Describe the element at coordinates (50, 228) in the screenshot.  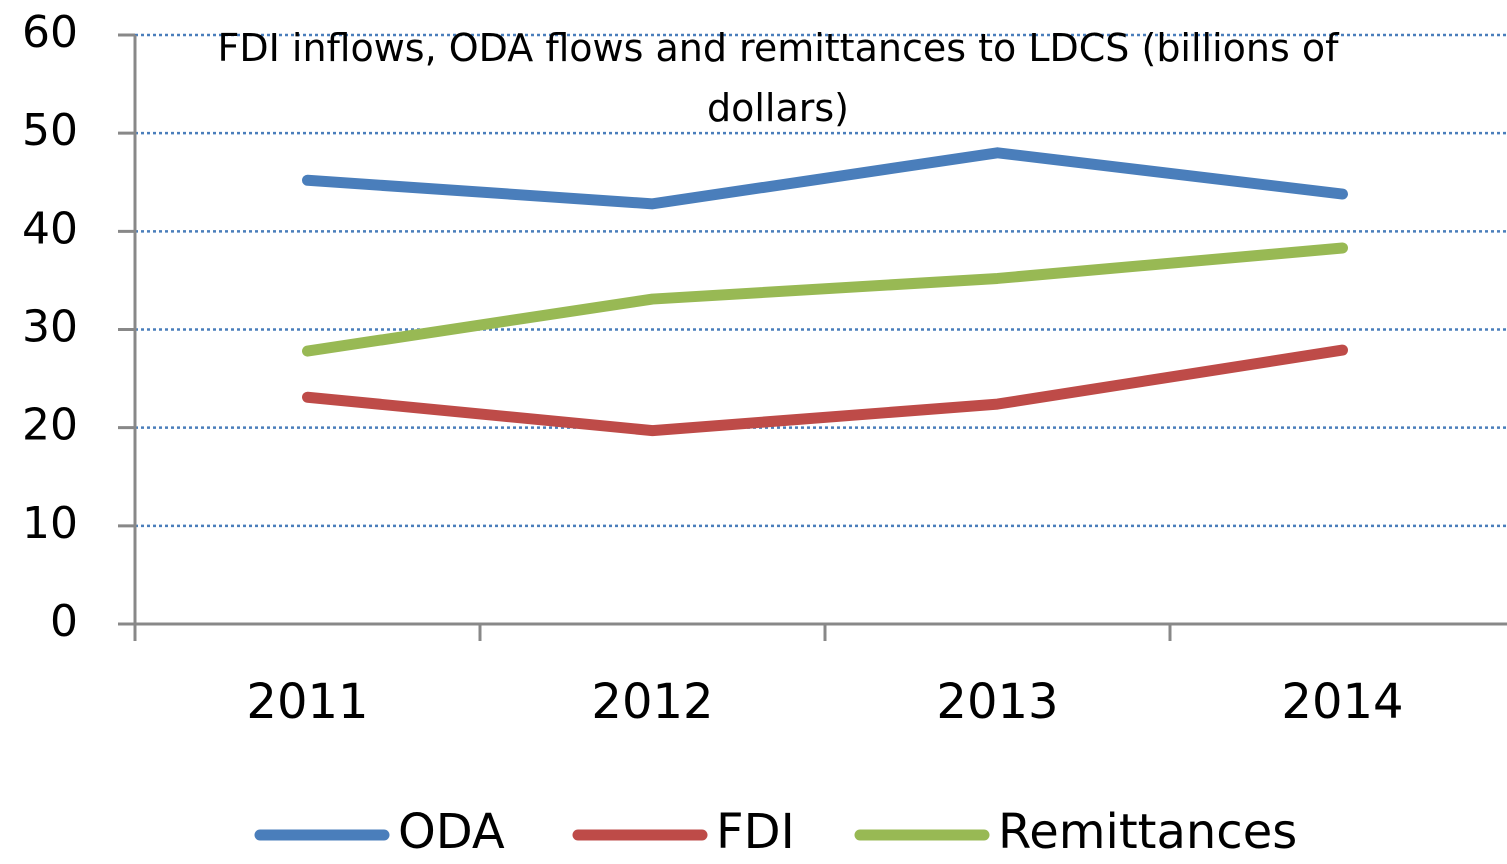
I see `y-tick-label: 40` at that location.